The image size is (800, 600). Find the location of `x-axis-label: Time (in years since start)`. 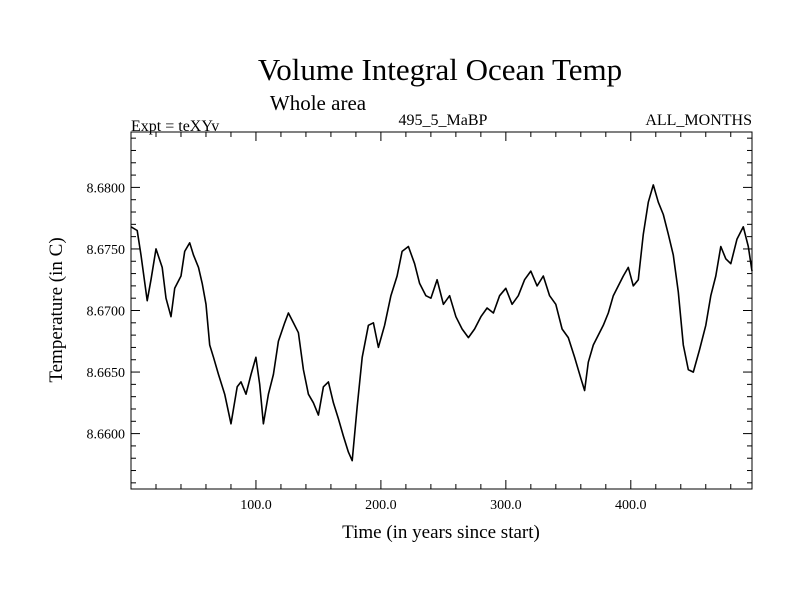

x-axis-label: Time (in years since start) is located at coordinates (441, 532).